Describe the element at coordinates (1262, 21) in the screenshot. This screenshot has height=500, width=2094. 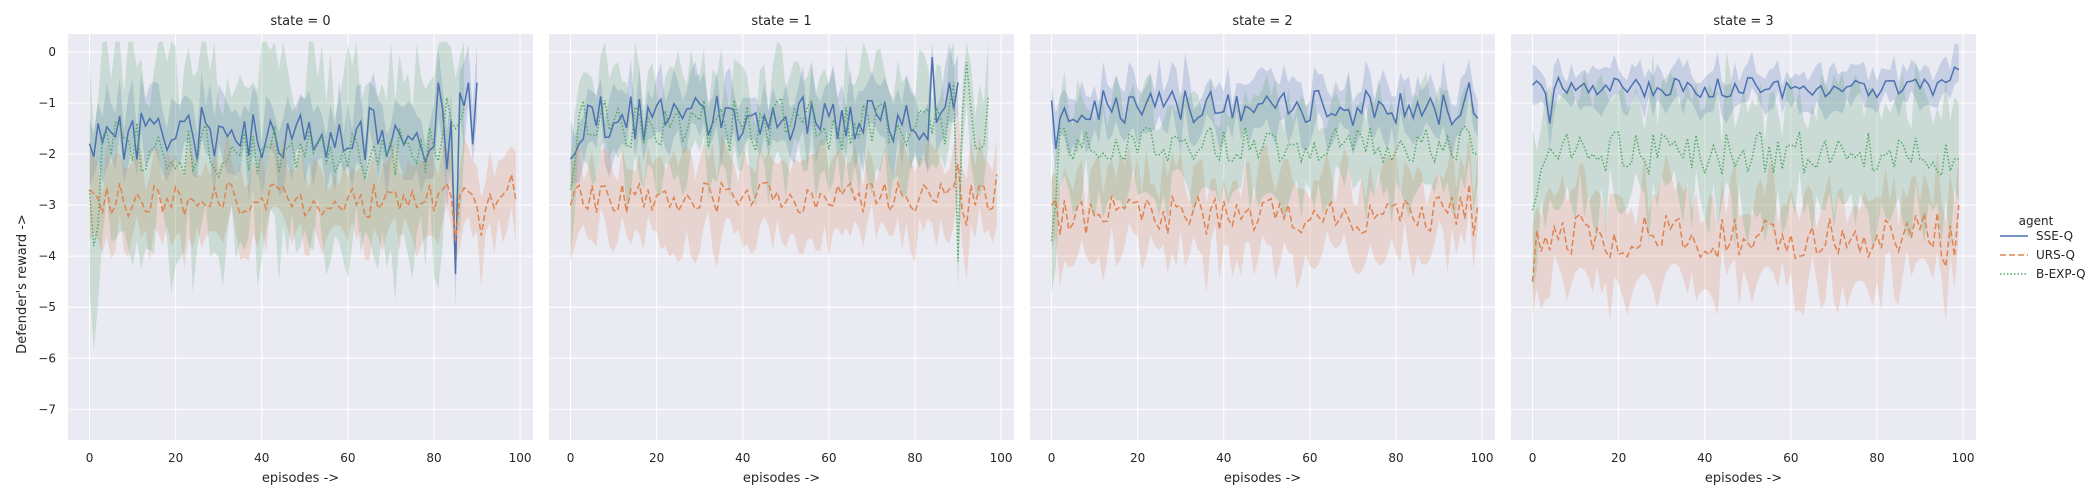
I see `facet-title: state = 2` at that location.